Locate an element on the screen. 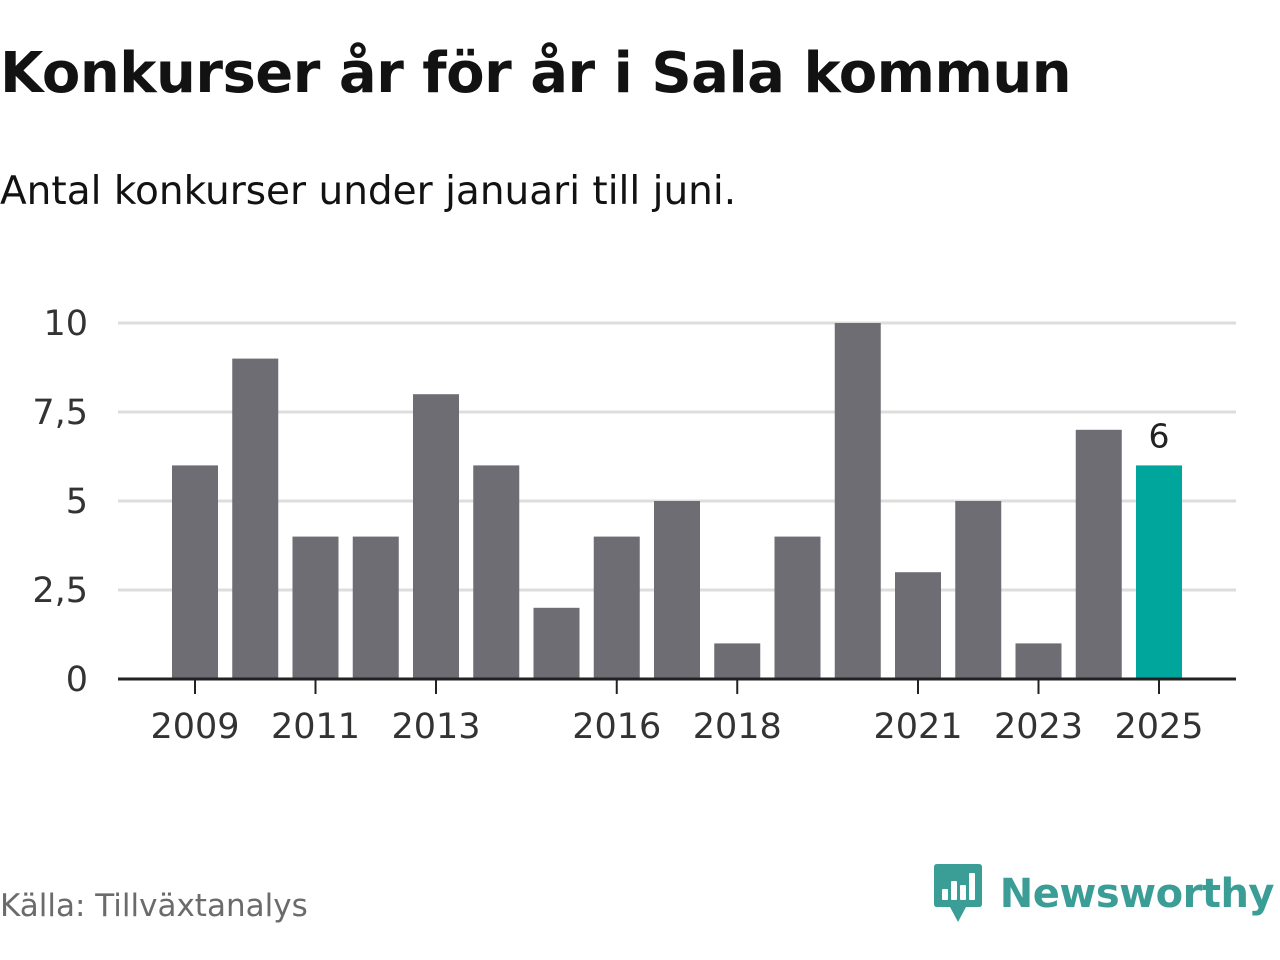  brand-logo: Newsworthy is located at coordinates (1103, 894).